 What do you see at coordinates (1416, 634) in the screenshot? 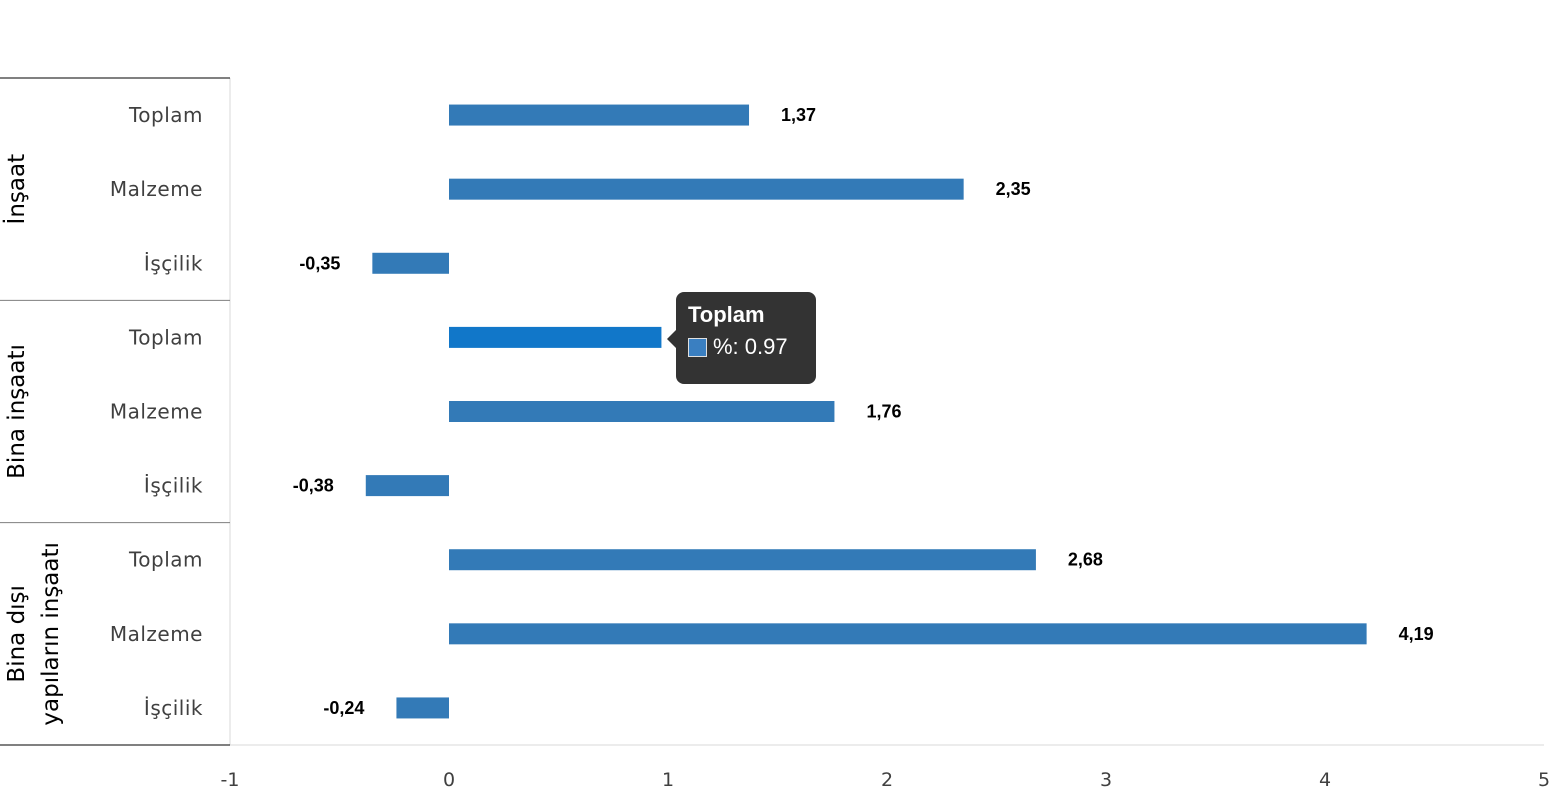
I see `data-label: 4,19` at bounding box center [1416, 634].